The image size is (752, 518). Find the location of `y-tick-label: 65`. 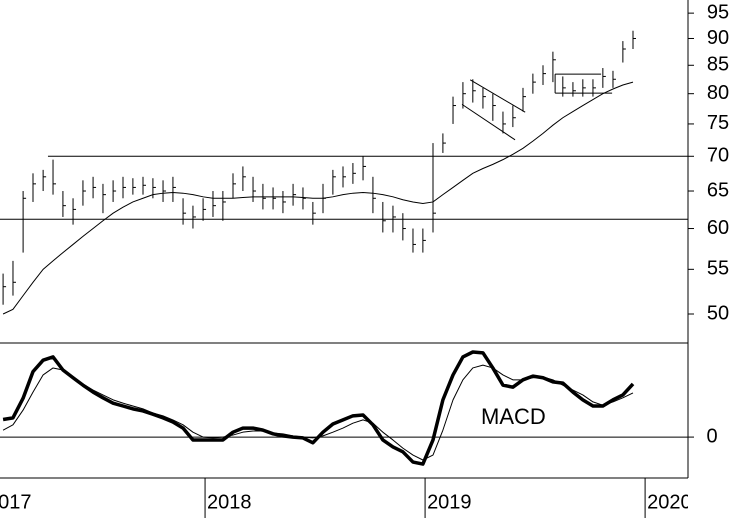

y-tick-label: 65 is located at coordinates (718, 190).